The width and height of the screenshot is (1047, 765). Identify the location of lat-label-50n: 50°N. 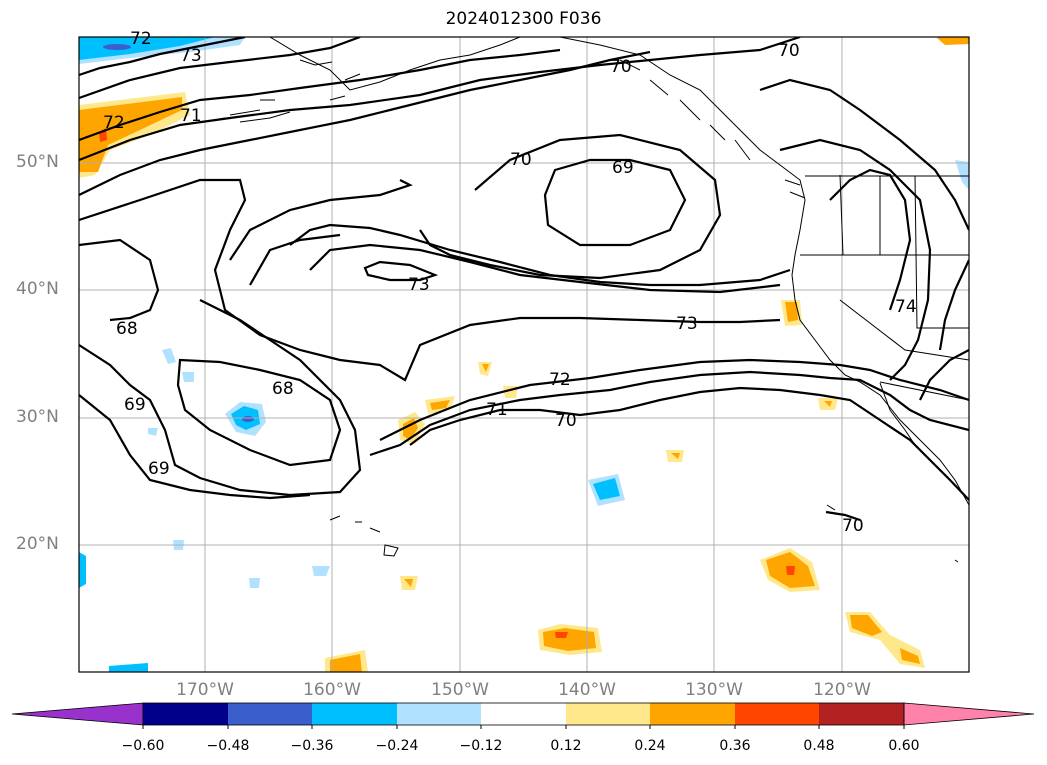
(37, 162).